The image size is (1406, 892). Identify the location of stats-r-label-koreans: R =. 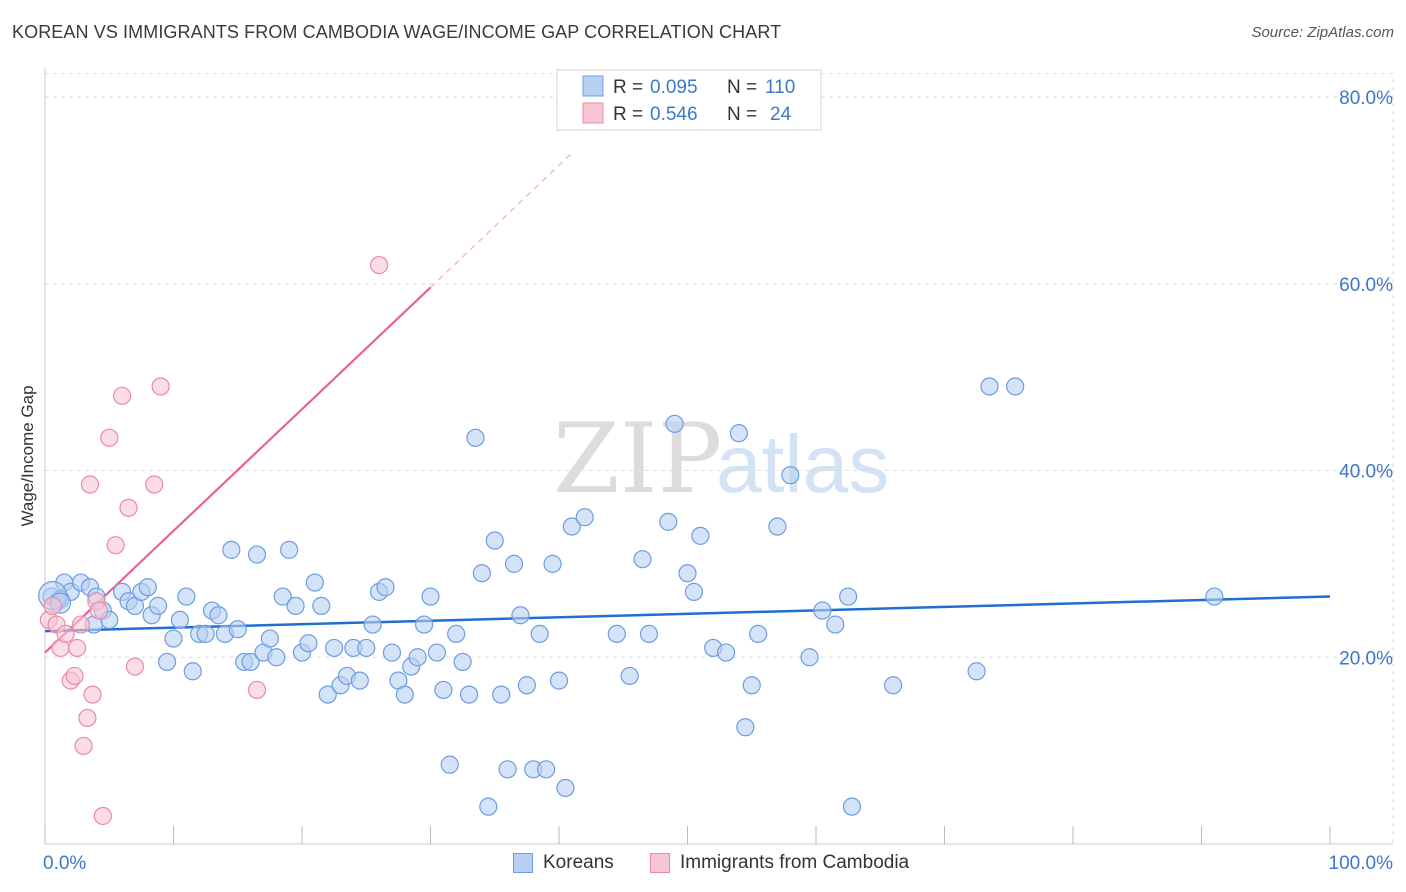
(628, 87).